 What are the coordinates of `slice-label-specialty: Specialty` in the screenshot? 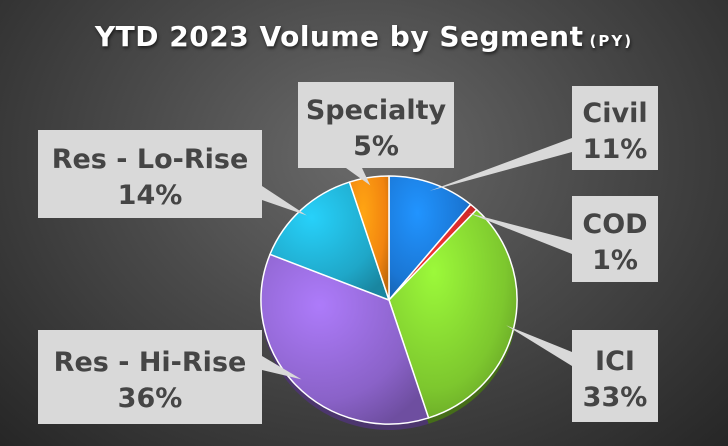 It's located at (376, 110).